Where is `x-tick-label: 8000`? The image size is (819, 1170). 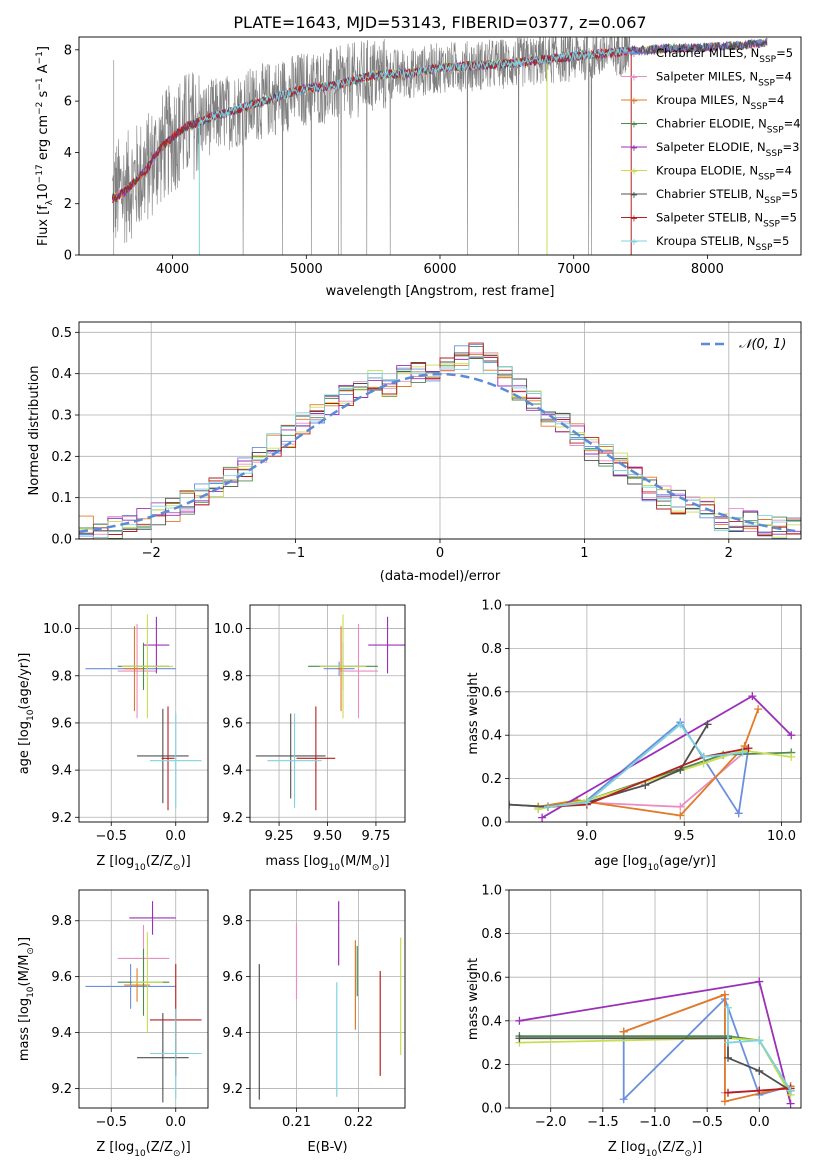
x-tick-label: 8000 is located at coordinates (707, 269).